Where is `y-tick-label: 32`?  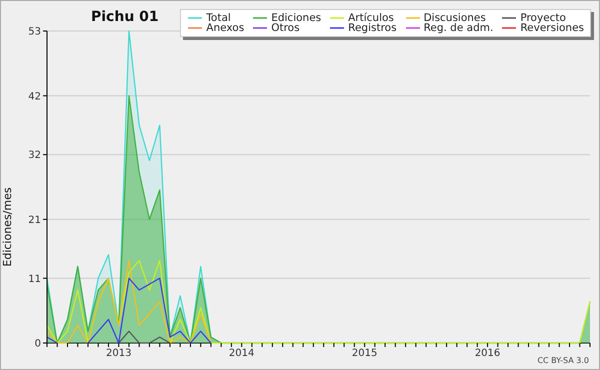
y-tick-label: 32 is located at coordinates (34, 156).